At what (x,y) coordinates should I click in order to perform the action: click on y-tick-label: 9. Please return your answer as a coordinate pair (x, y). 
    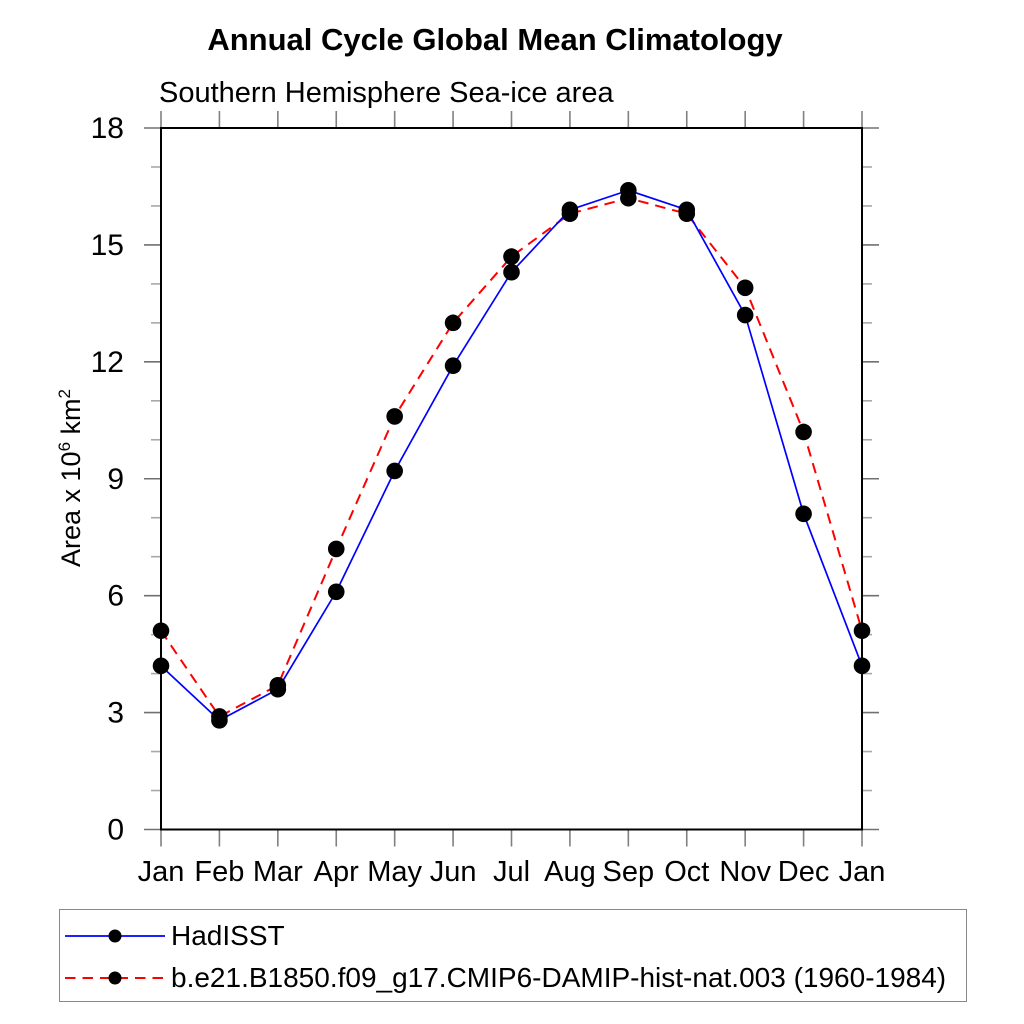
    Looking at the image, I should click on (115, 479).